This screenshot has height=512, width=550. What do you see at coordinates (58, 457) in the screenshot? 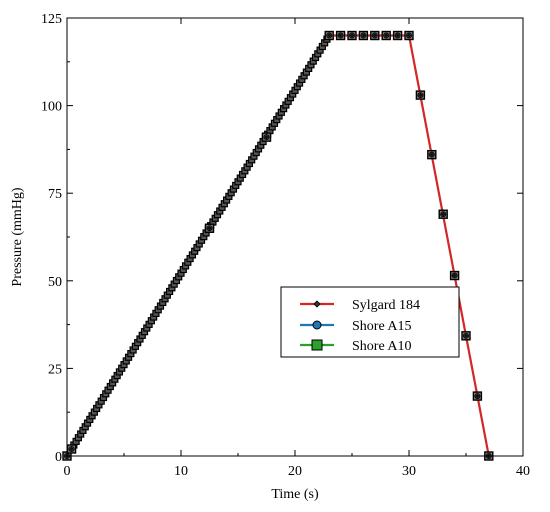
I see `y-tick-label: 0` at bounding box center [58, 457].